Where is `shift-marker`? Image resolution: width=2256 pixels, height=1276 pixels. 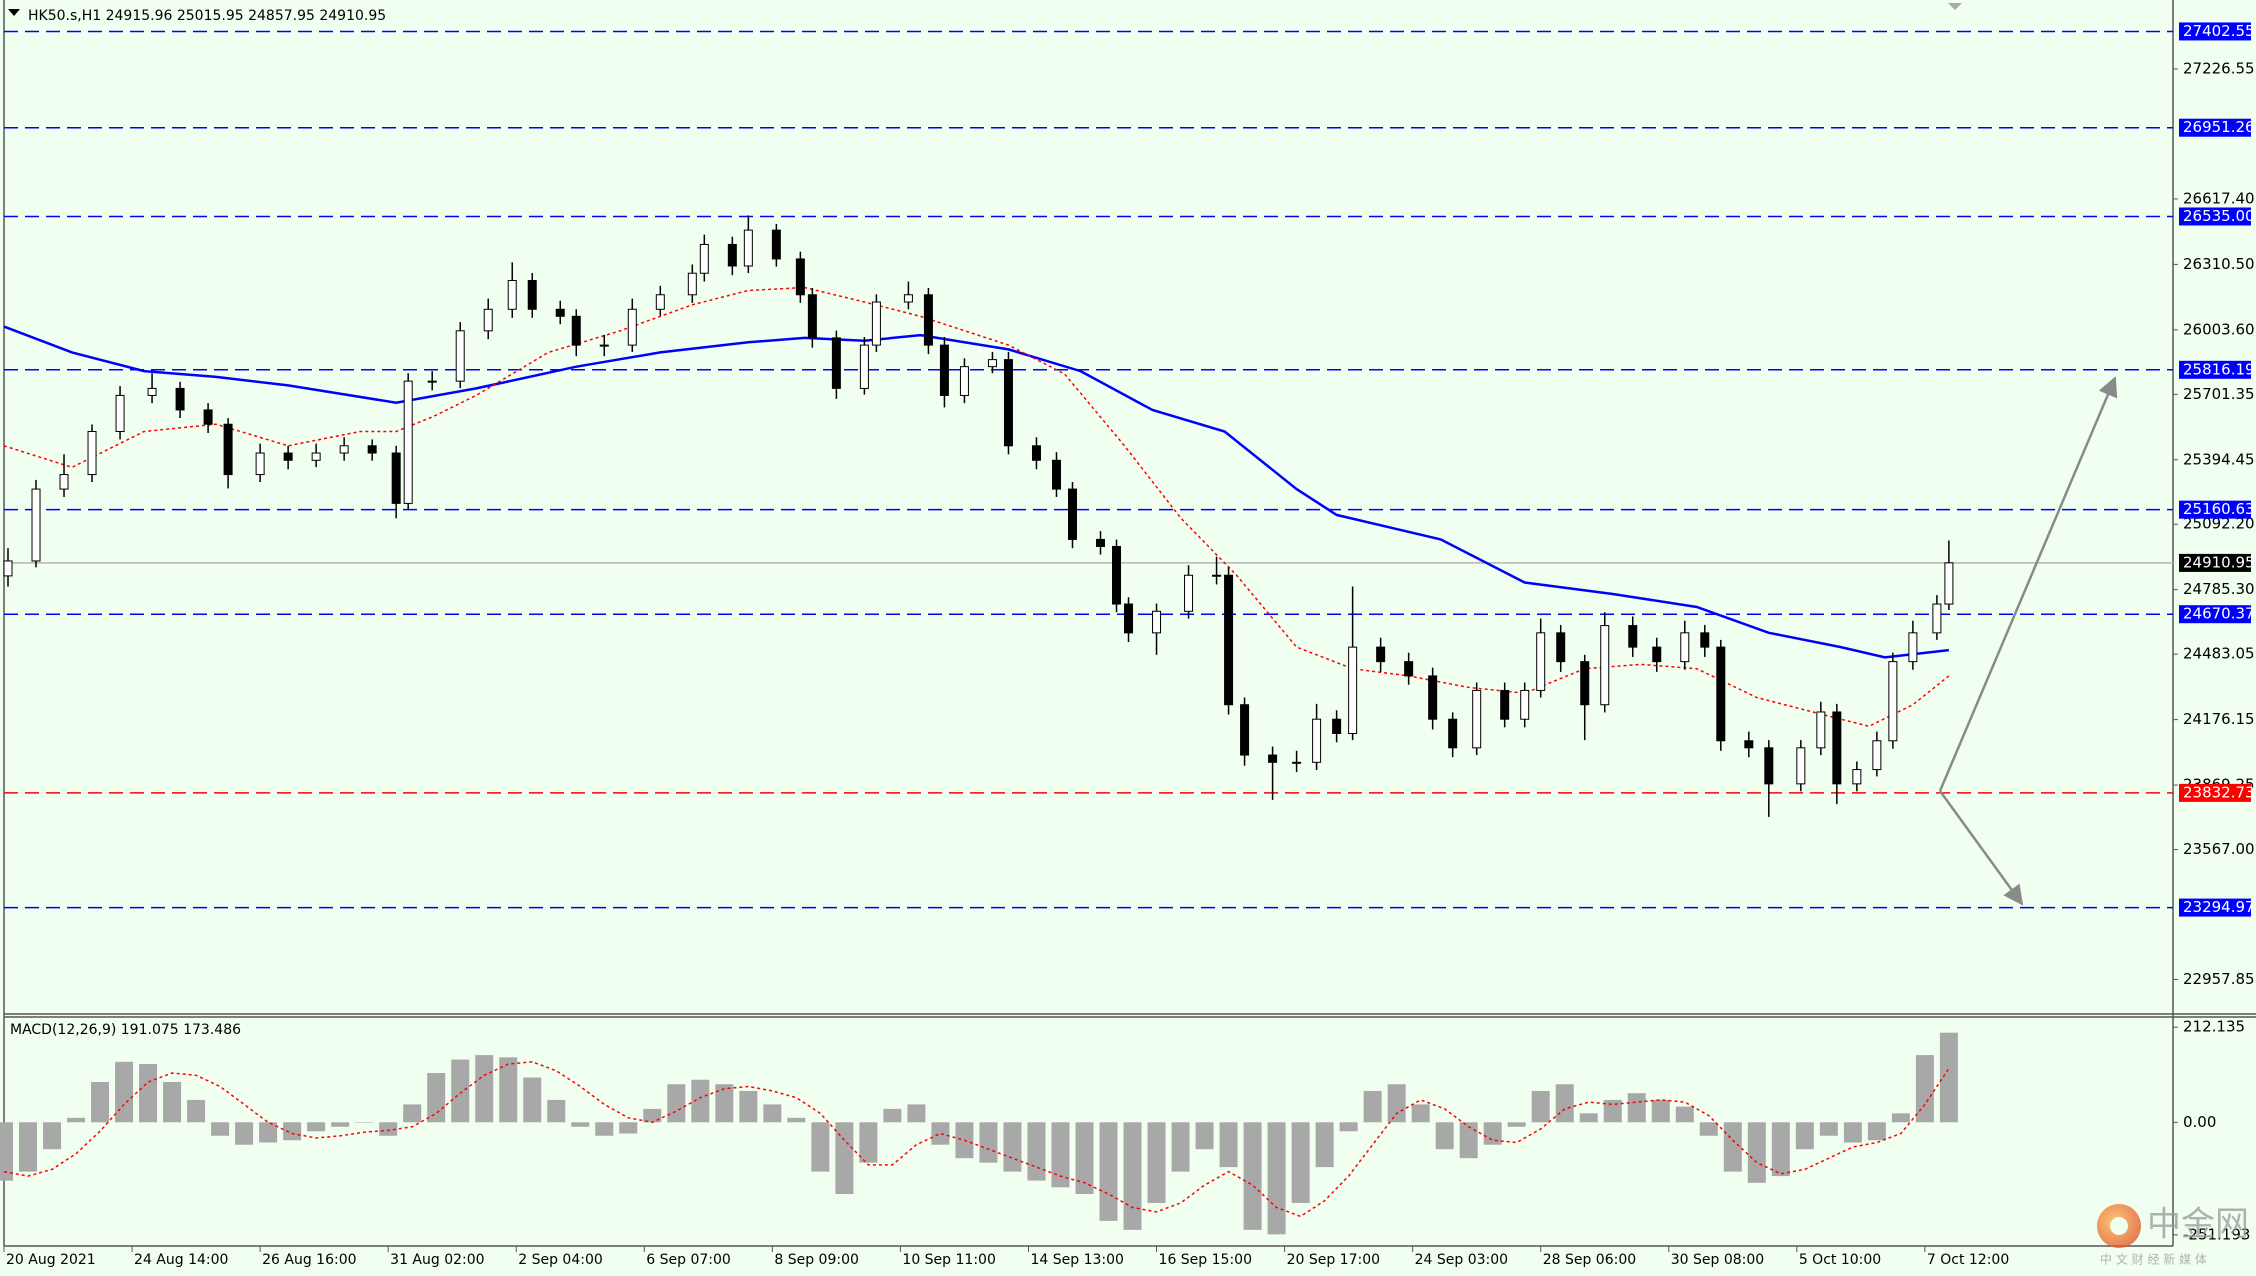
shift-marker is located at coordinates (1955, 6).